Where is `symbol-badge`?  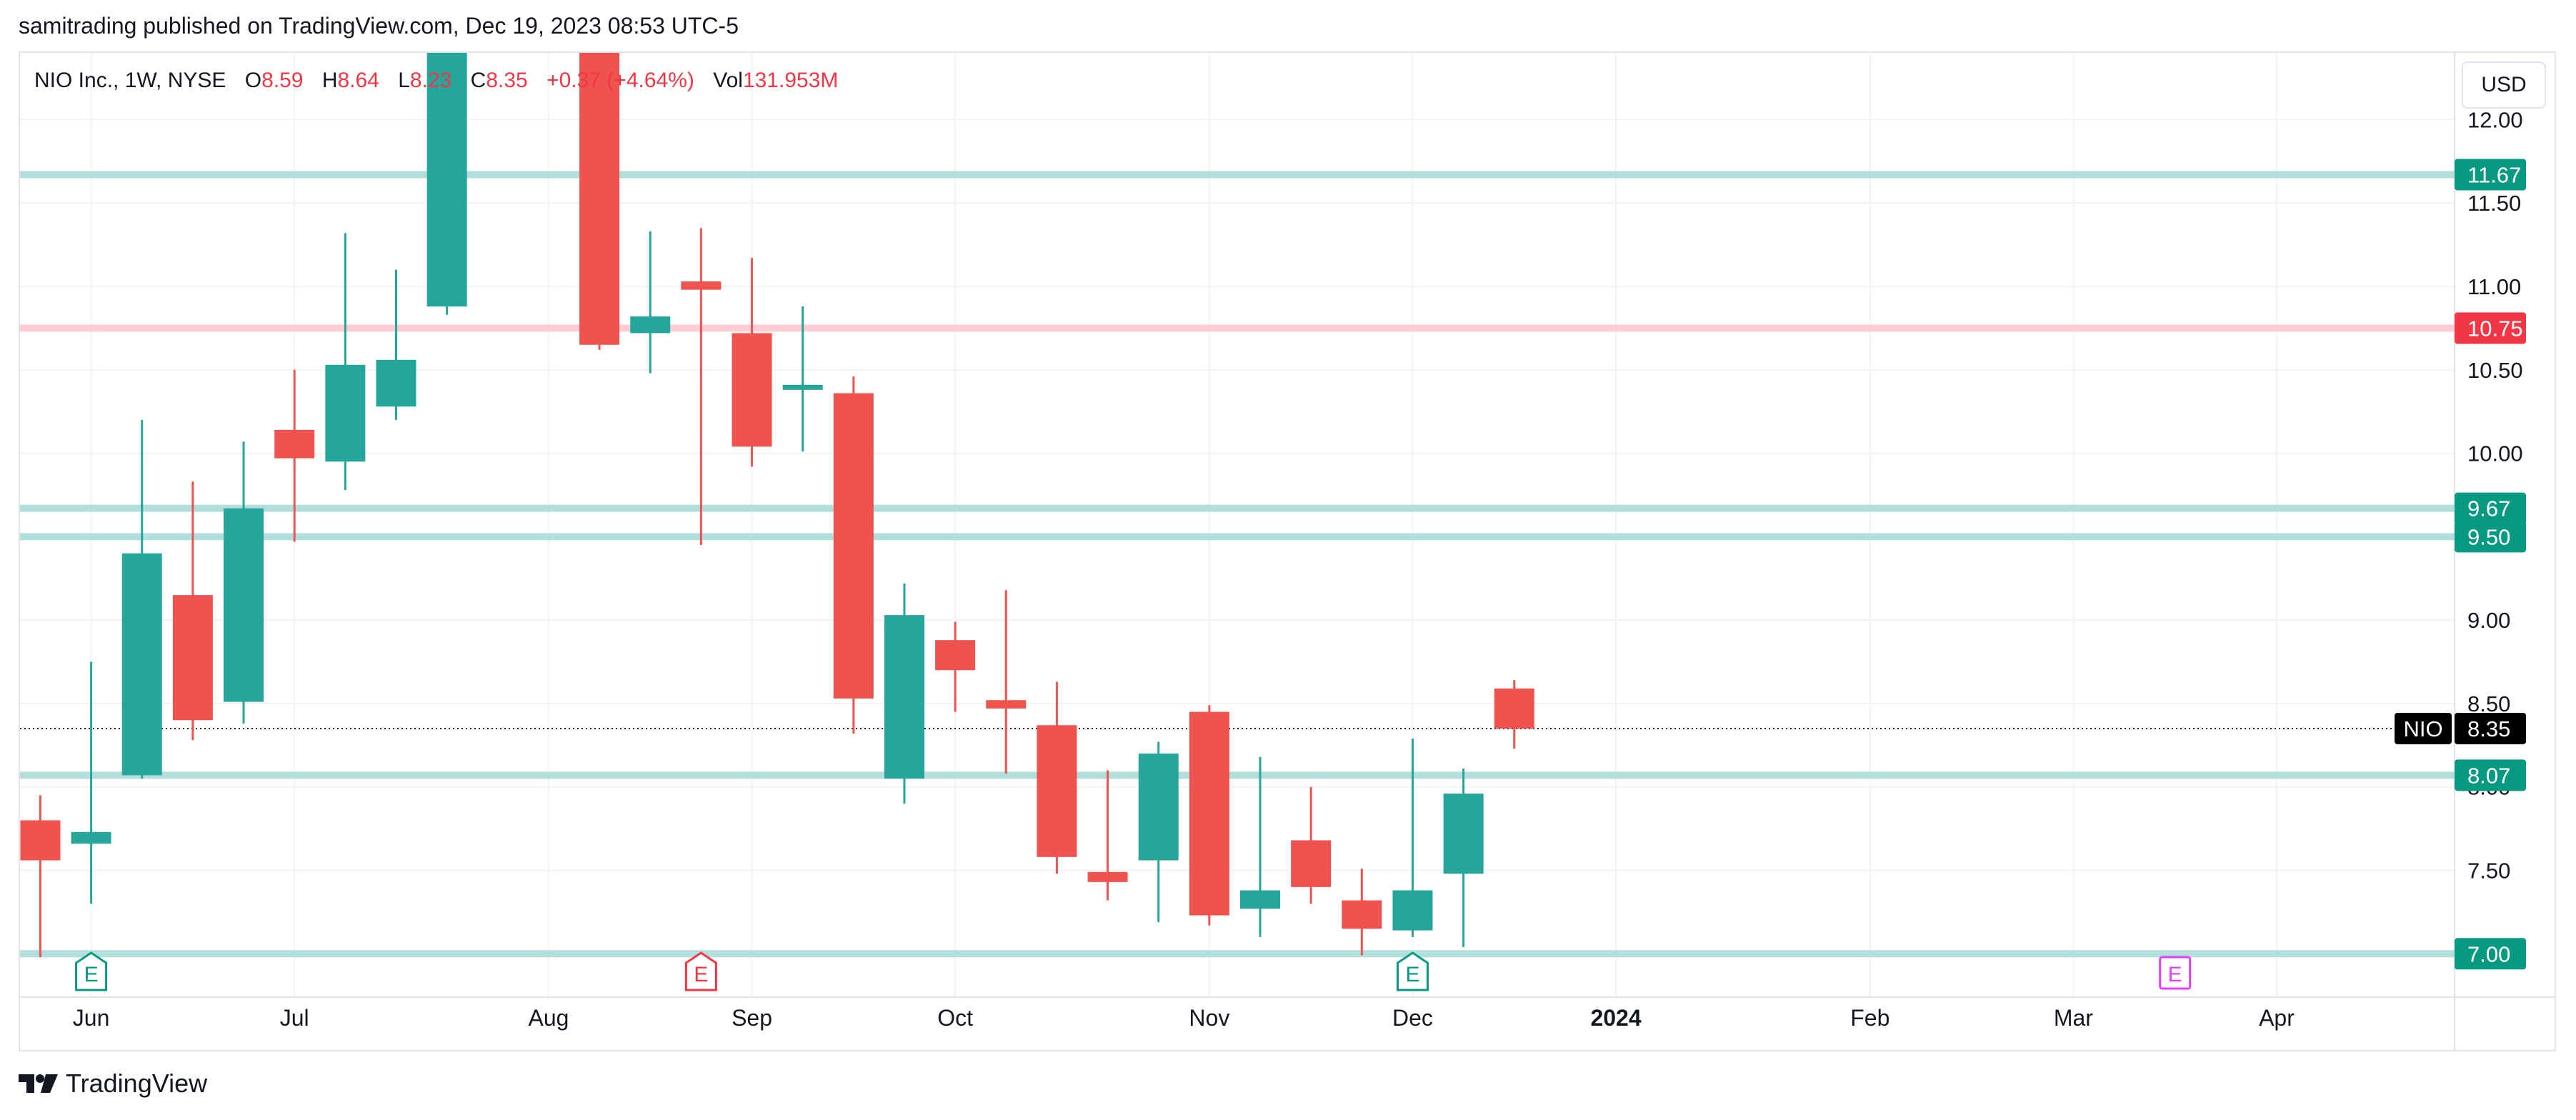 symbol-badge is located at coordinates (2423, 728).